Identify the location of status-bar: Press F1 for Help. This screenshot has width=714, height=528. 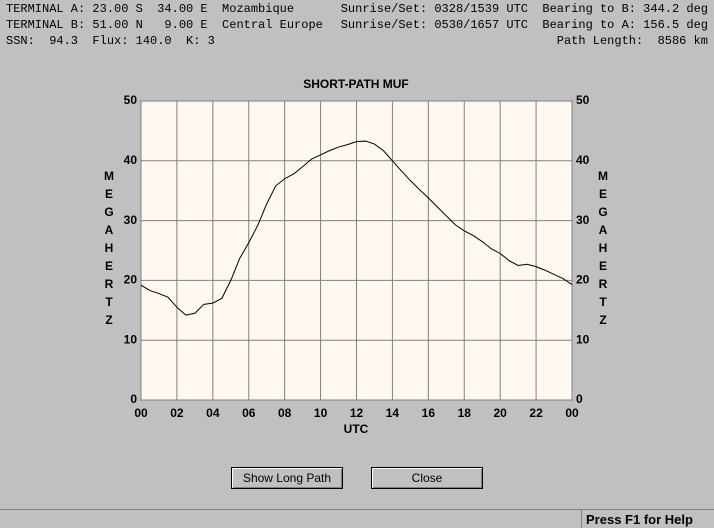
(357, 518).